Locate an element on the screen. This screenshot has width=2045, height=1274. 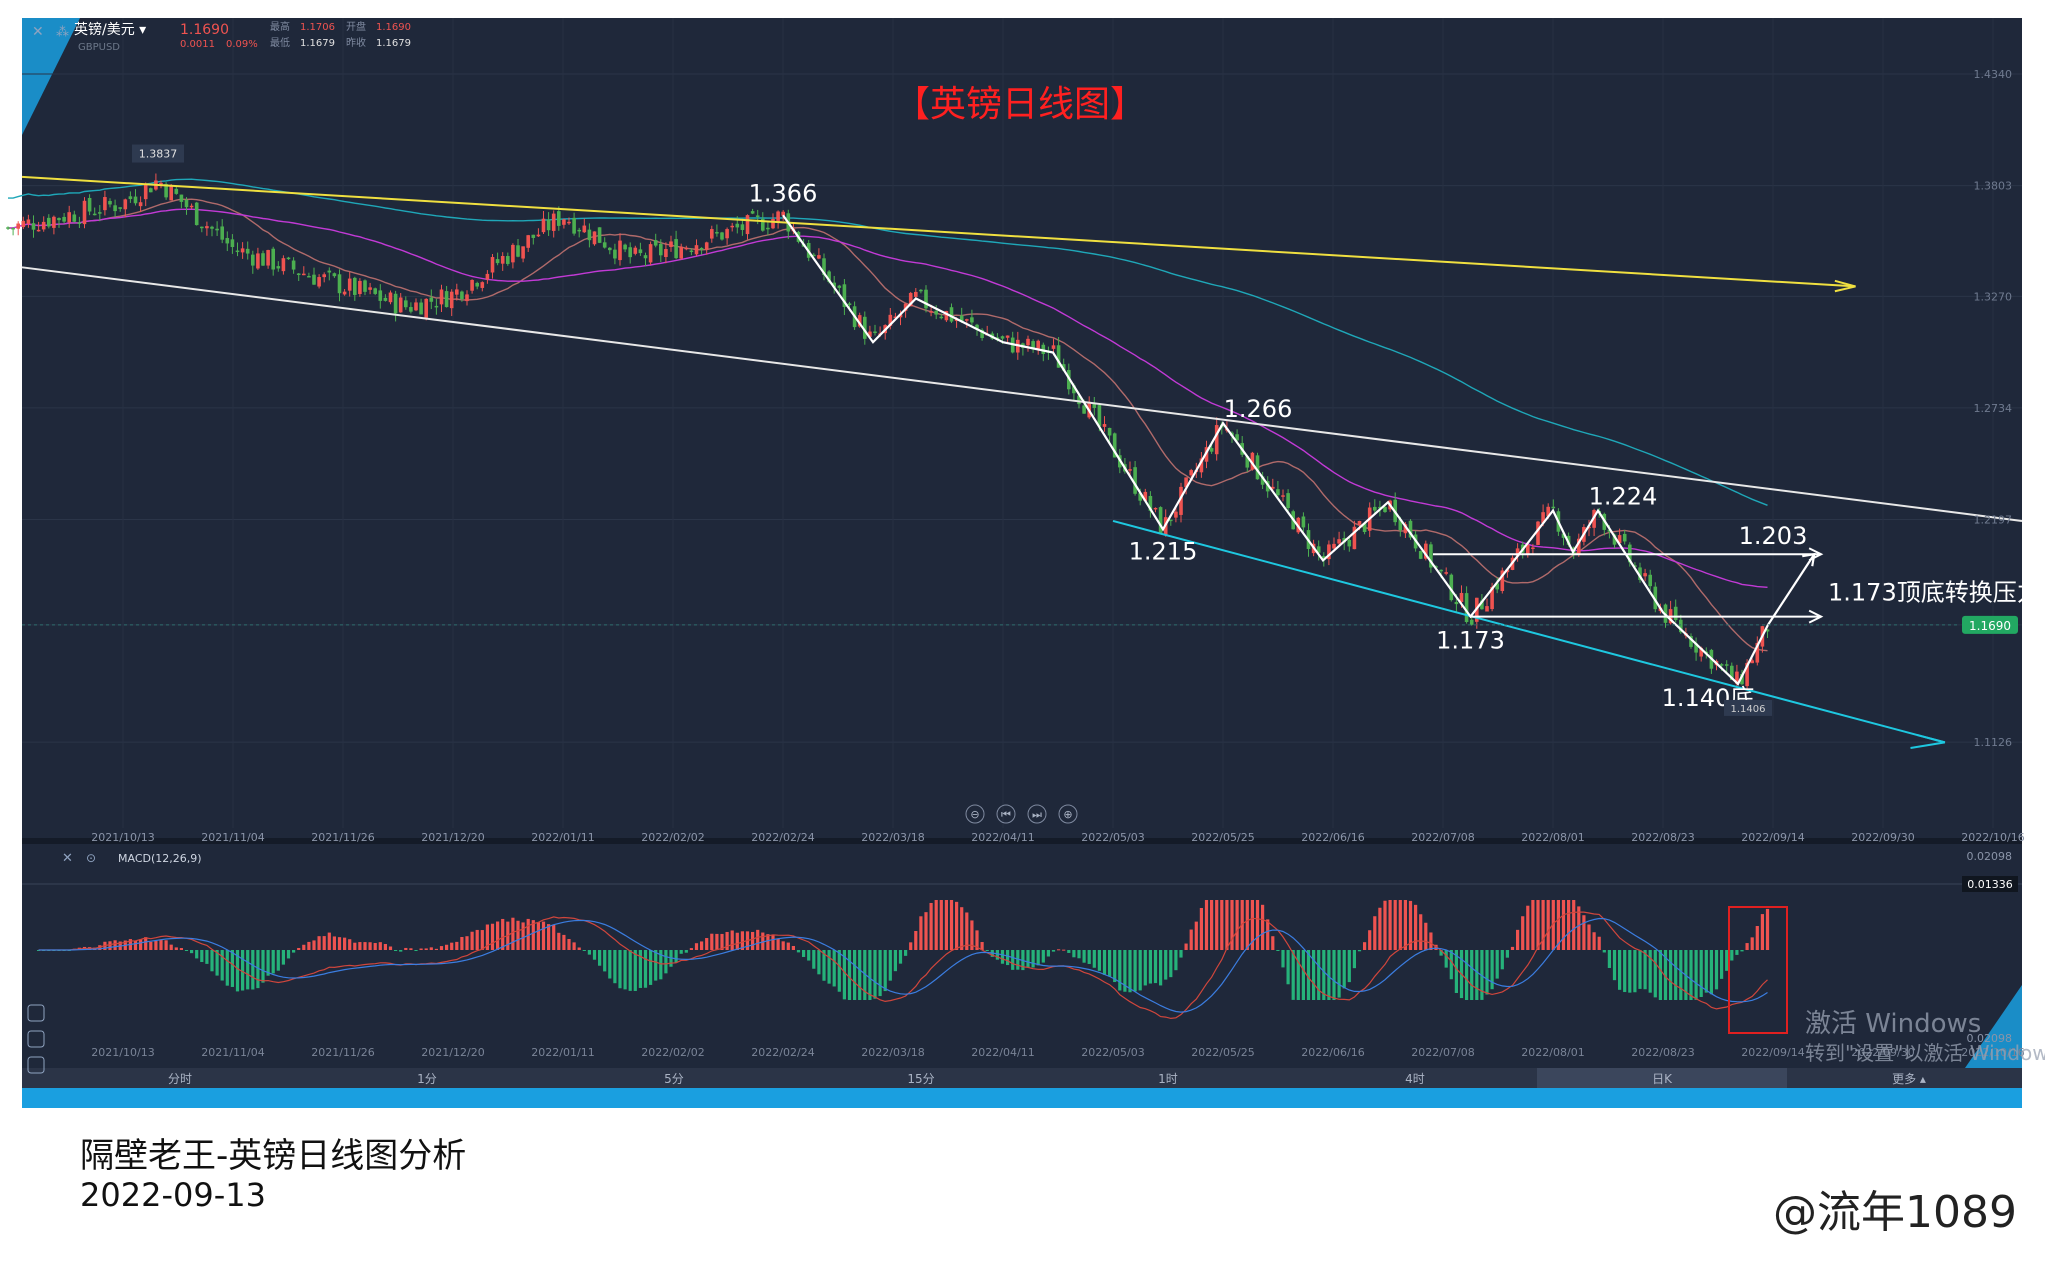
macd-date-label: 2022/07/08 is located at coordinates (1442, 1052).